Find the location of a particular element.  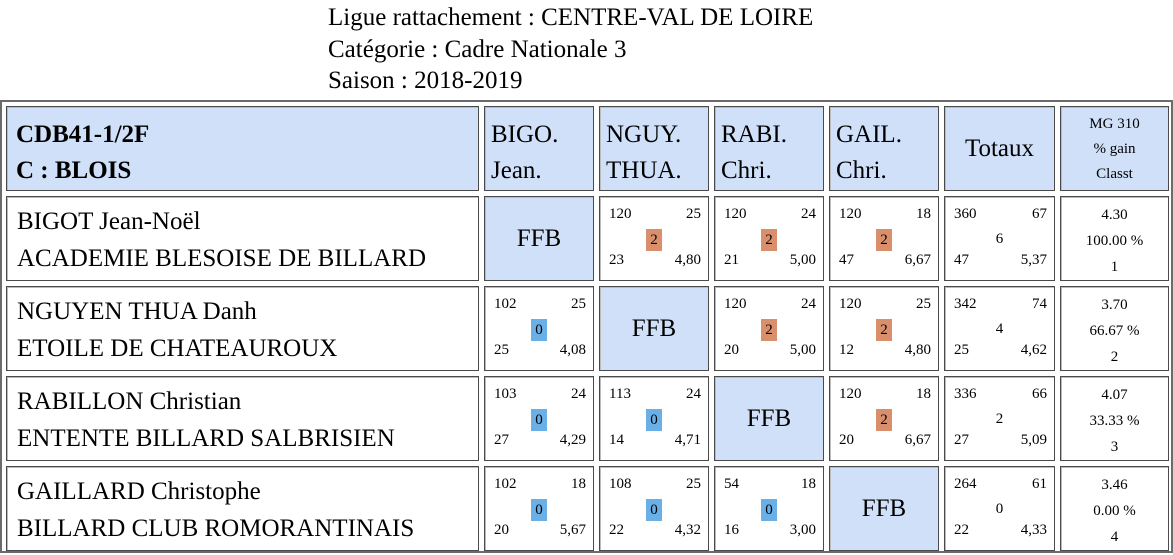

stats-cell: 4.07 33.33 % 3 is located at coordinates (1114, 418).